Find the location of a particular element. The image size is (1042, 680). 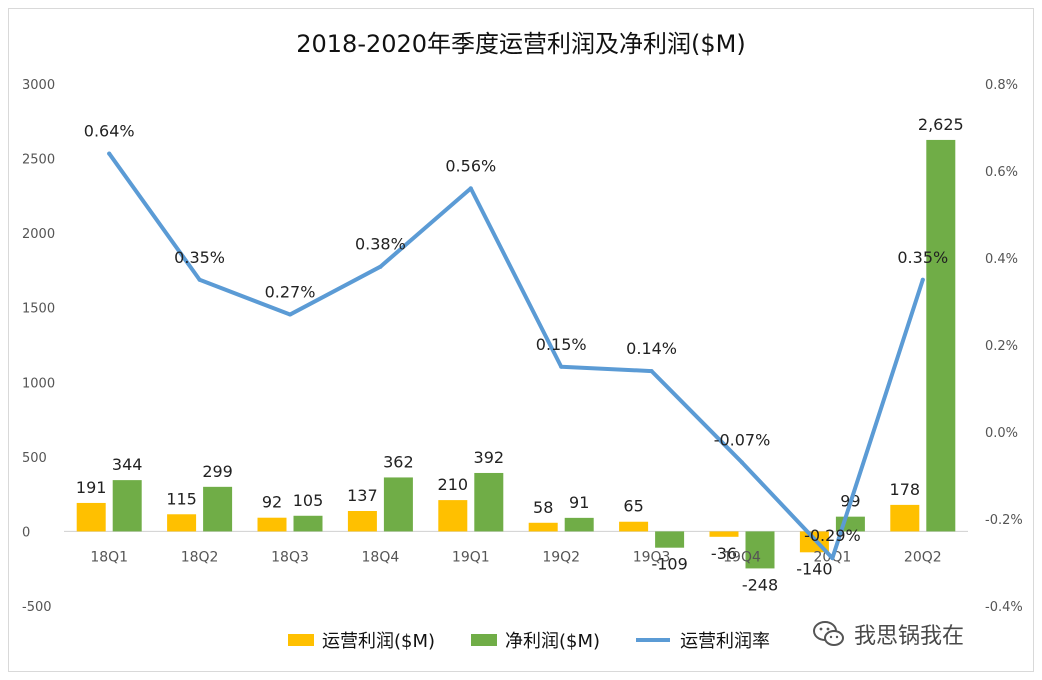

net-profit-data-label: 299 is located at coordinates (217, 471).